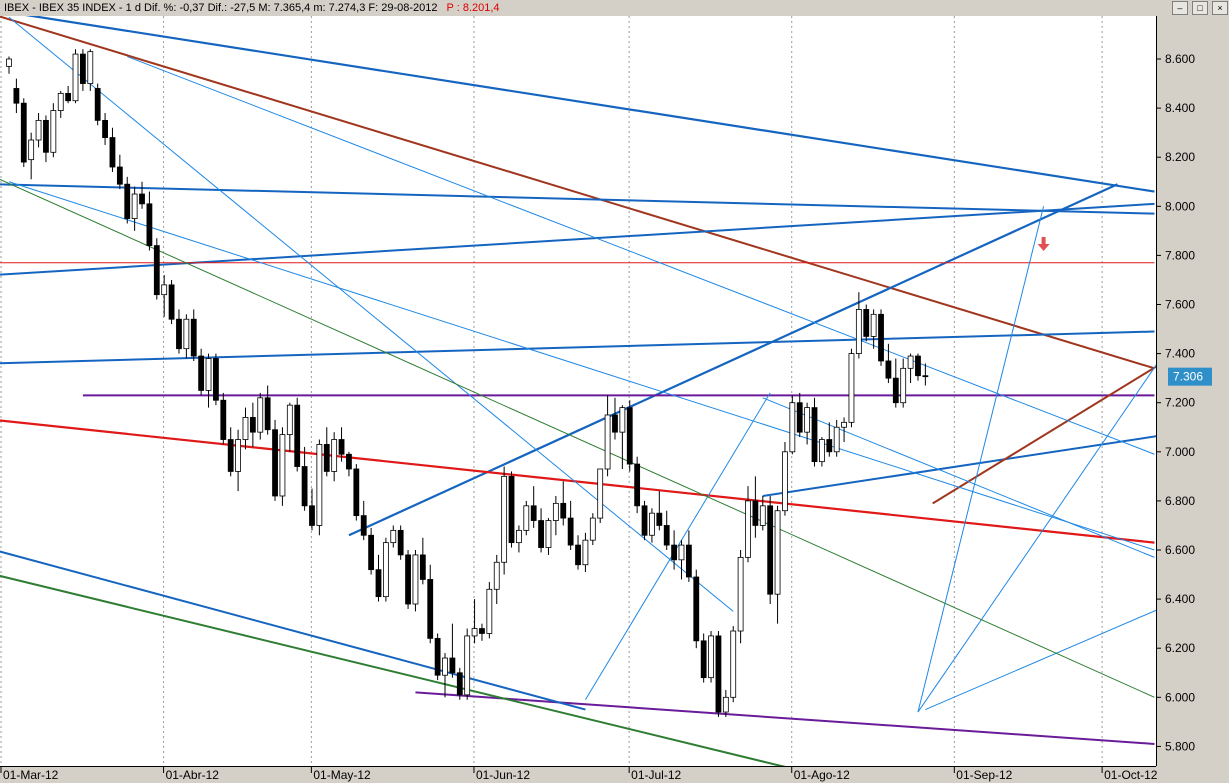 This screenshot has width=1229, height=783. I want to click on restore-button: □, so click(1199, 8).